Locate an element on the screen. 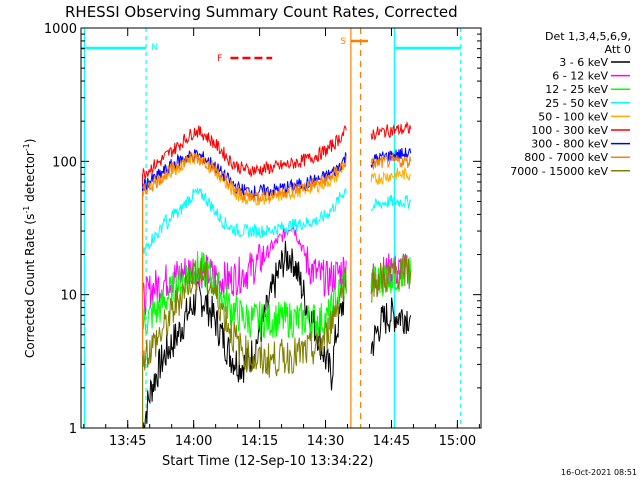 The image size is (640, 480). legend-label-4: 50 - 100 keV is located at coordinates (573, 116).